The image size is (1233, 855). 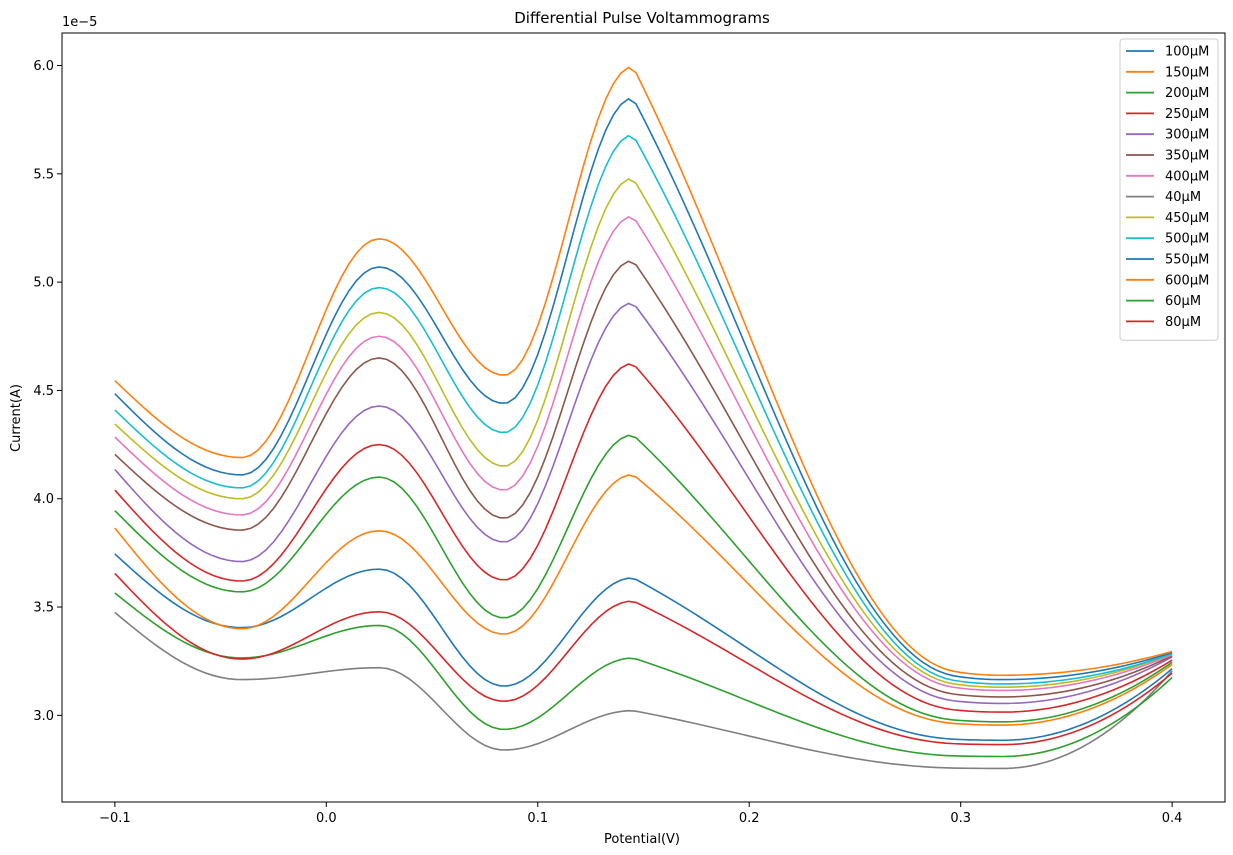 What do you see at coordinates (1187, 218) in the screenshot?
I see `legend-entry: 450µM` at bounding box center [1187, 218].